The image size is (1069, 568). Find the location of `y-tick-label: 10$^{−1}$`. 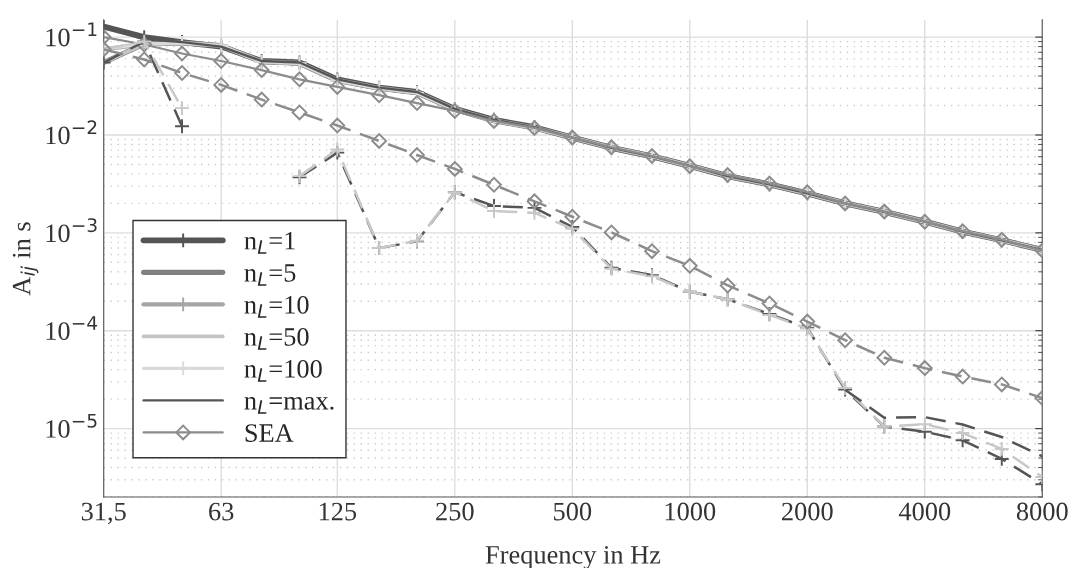

y-tick-label: 10$^{−1}$ is located at coordinates (71, 34).